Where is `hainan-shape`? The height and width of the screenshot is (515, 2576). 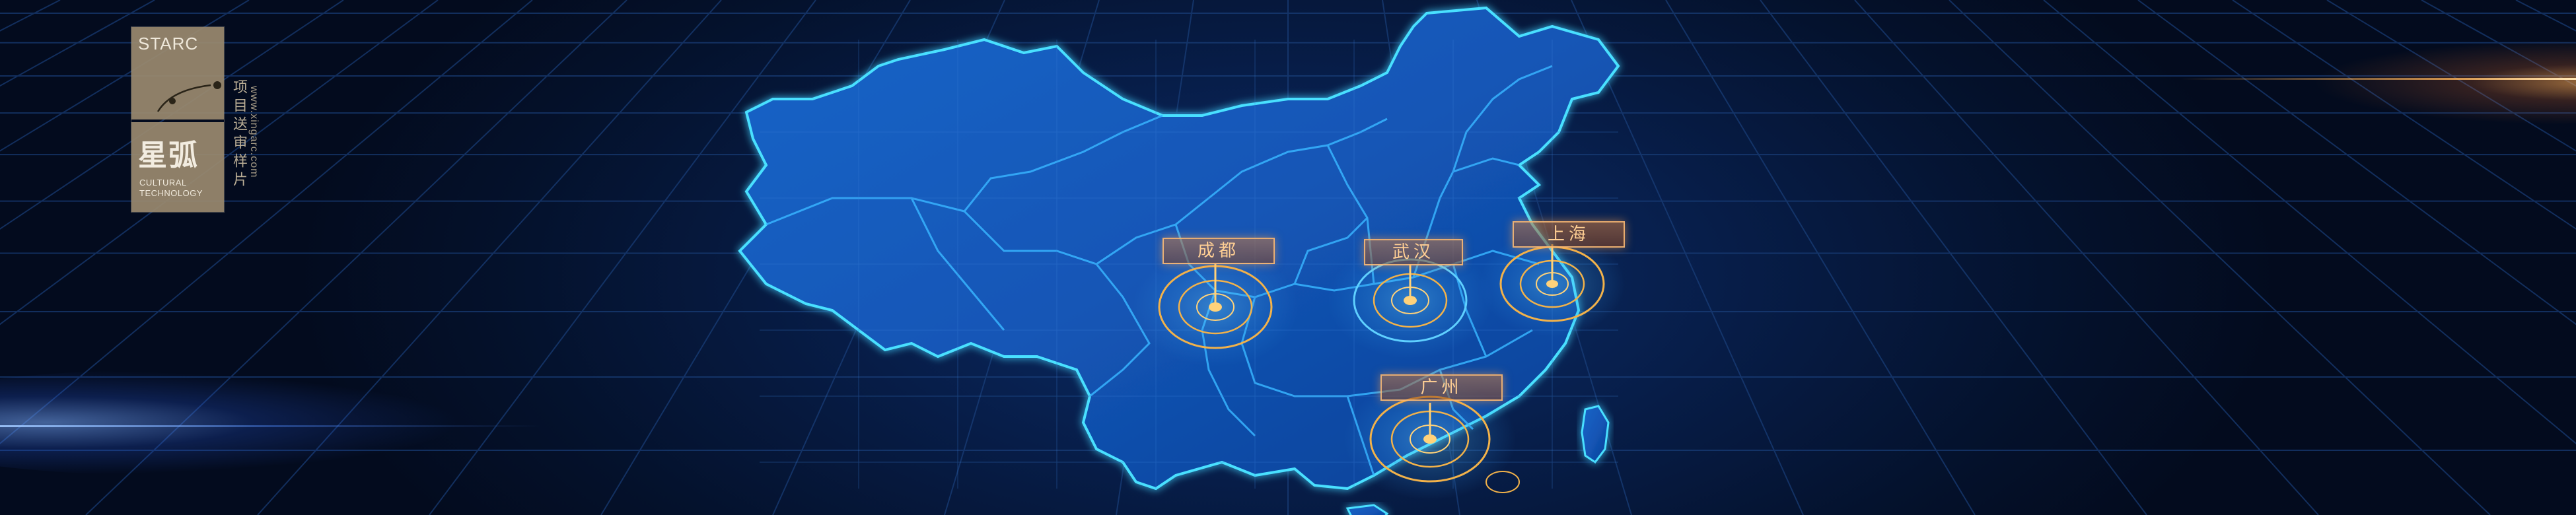
hainan-shape is located at coordinates (1367, 509).